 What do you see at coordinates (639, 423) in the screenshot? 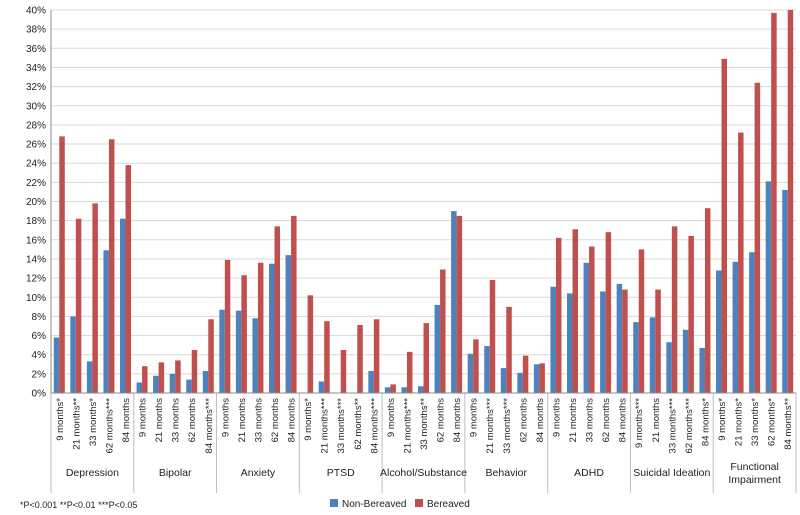
I see `x-tick-label: 9 months***` at bounding box center [639, 423].